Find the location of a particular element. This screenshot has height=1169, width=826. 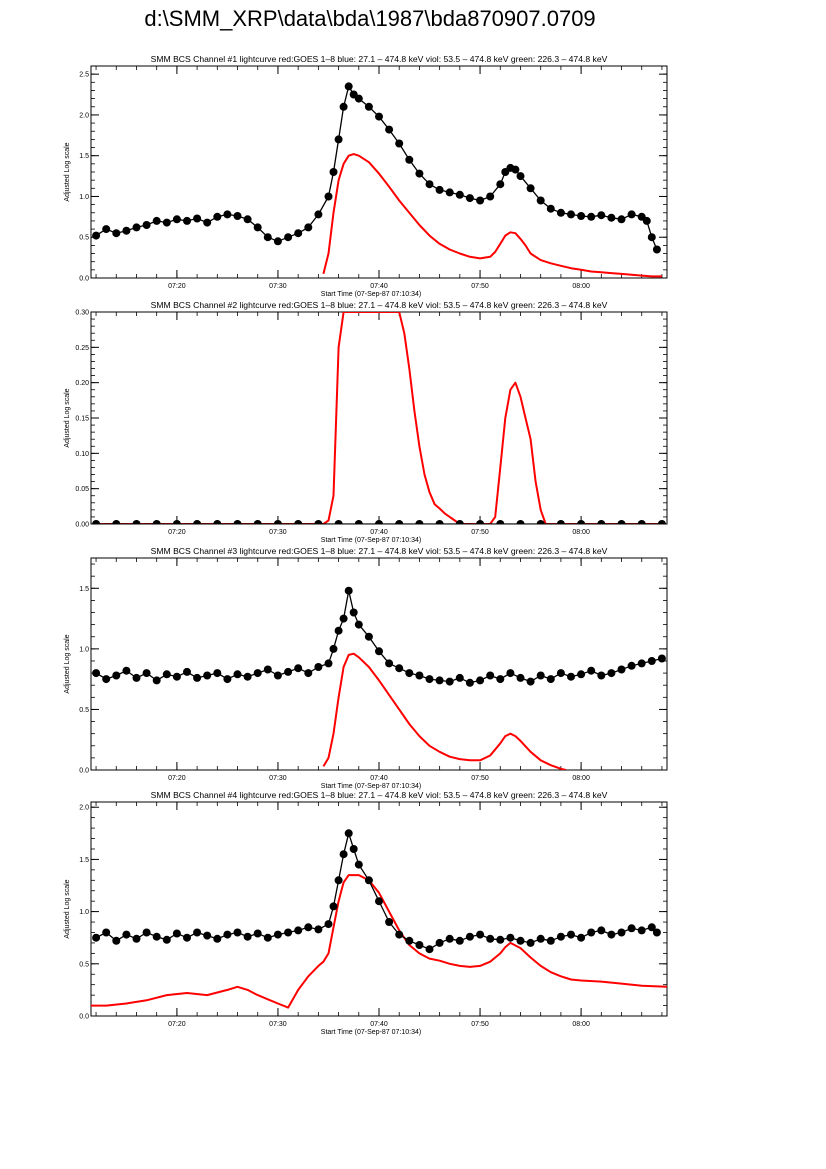

chart-ylabel-4: Adjusted Log scale is located at coordinates (67, 908).